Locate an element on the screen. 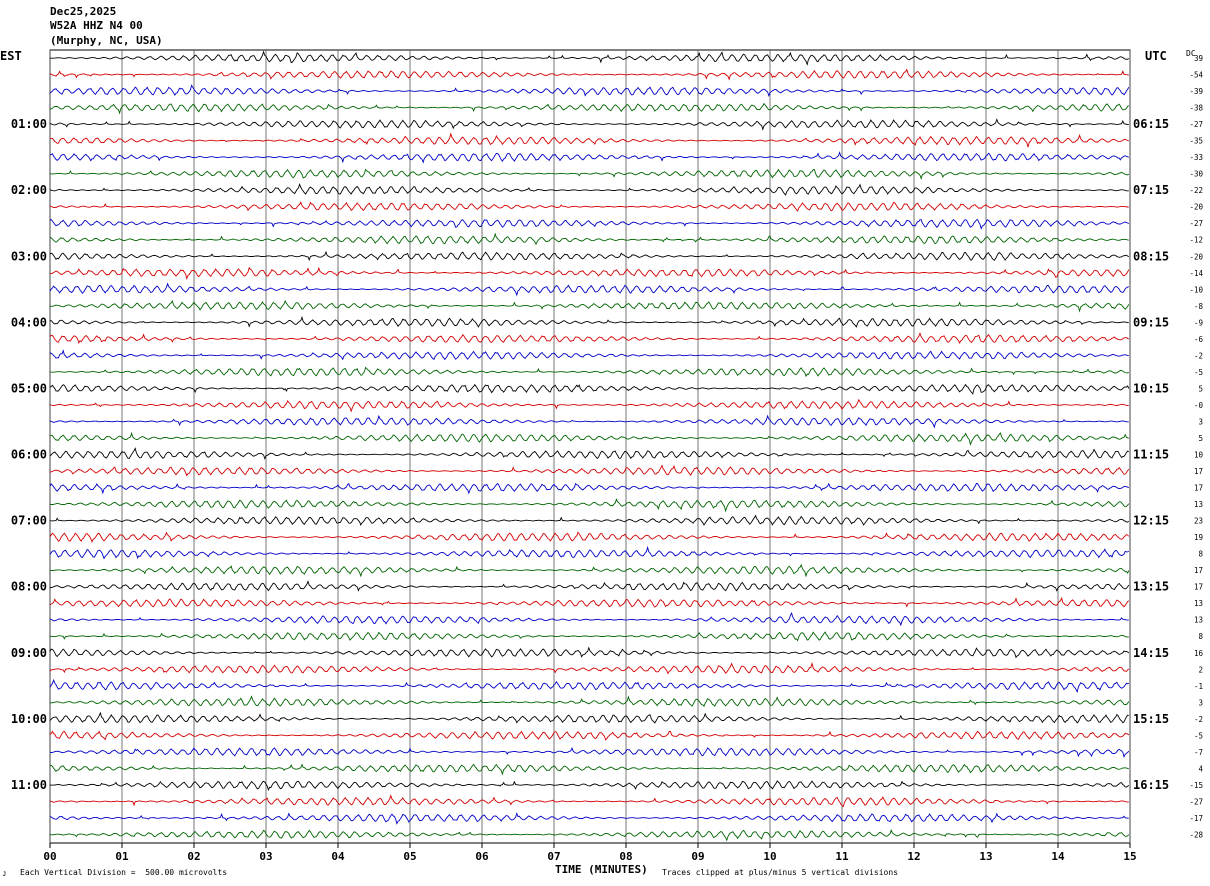 The height and width of the screenshot is (886, 1210). est-hour-label: 06:00 is located at coordinates (29, 455).